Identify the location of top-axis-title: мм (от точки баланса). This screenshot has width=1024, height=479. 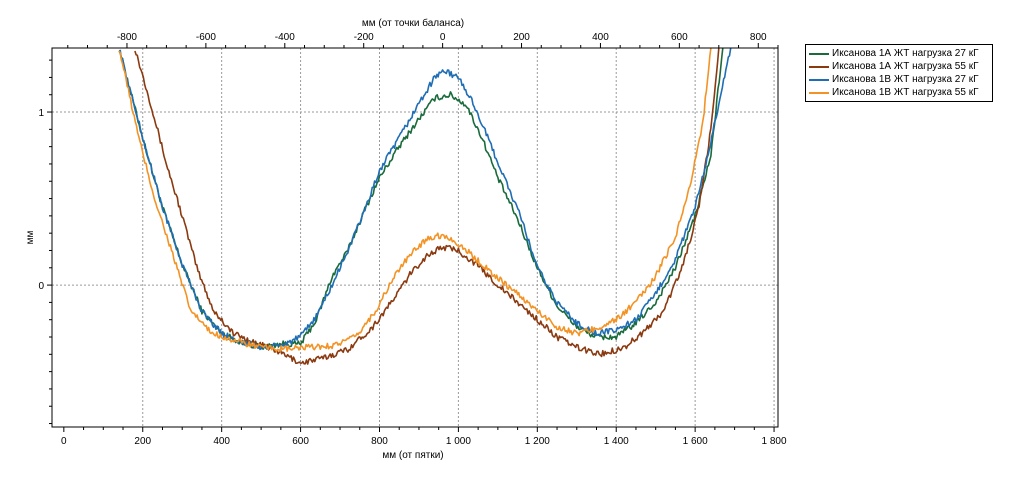
(413, 23).